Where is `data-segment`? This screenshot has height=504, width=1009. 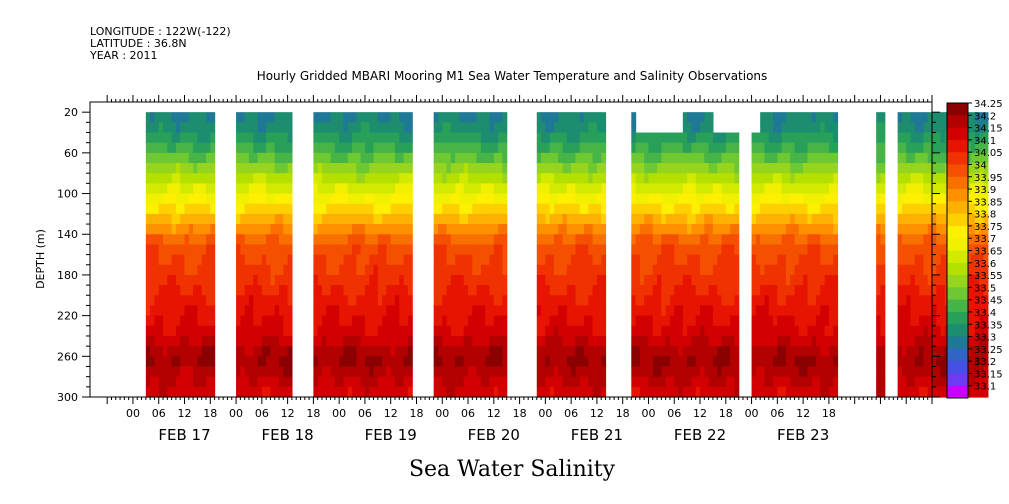 data-segment is located at coordinates (795, 255).